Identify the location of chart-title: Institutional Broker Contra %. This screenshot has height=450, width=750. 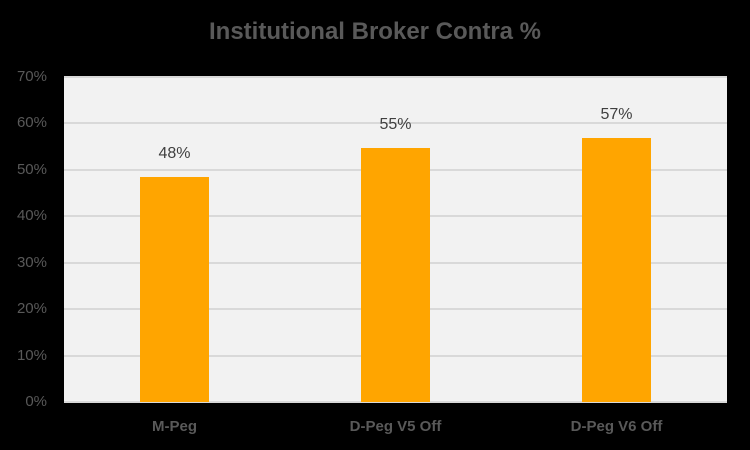
(375, 31).